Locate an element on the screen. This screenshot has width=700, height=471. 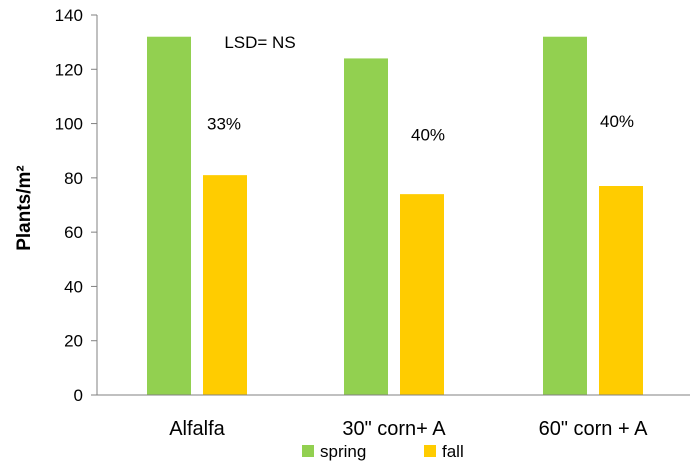
legend-item-spring: spring is located at coordinates (334, 451).